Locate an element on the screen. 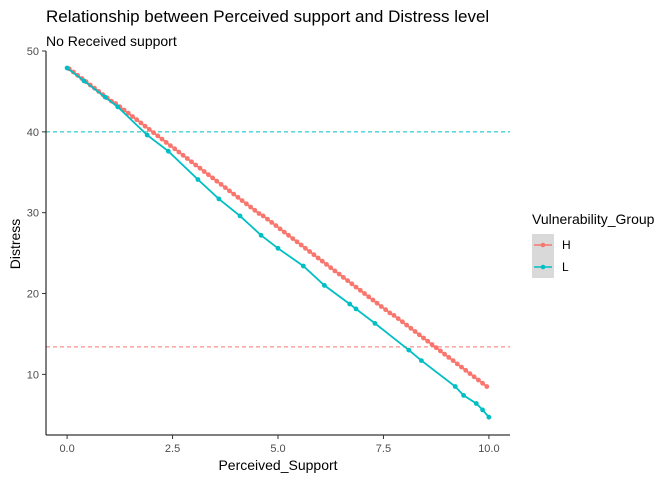 The height and width of the screenshot is (480, 672). y-tick-label: 30 is located at coordinates (33, 214).